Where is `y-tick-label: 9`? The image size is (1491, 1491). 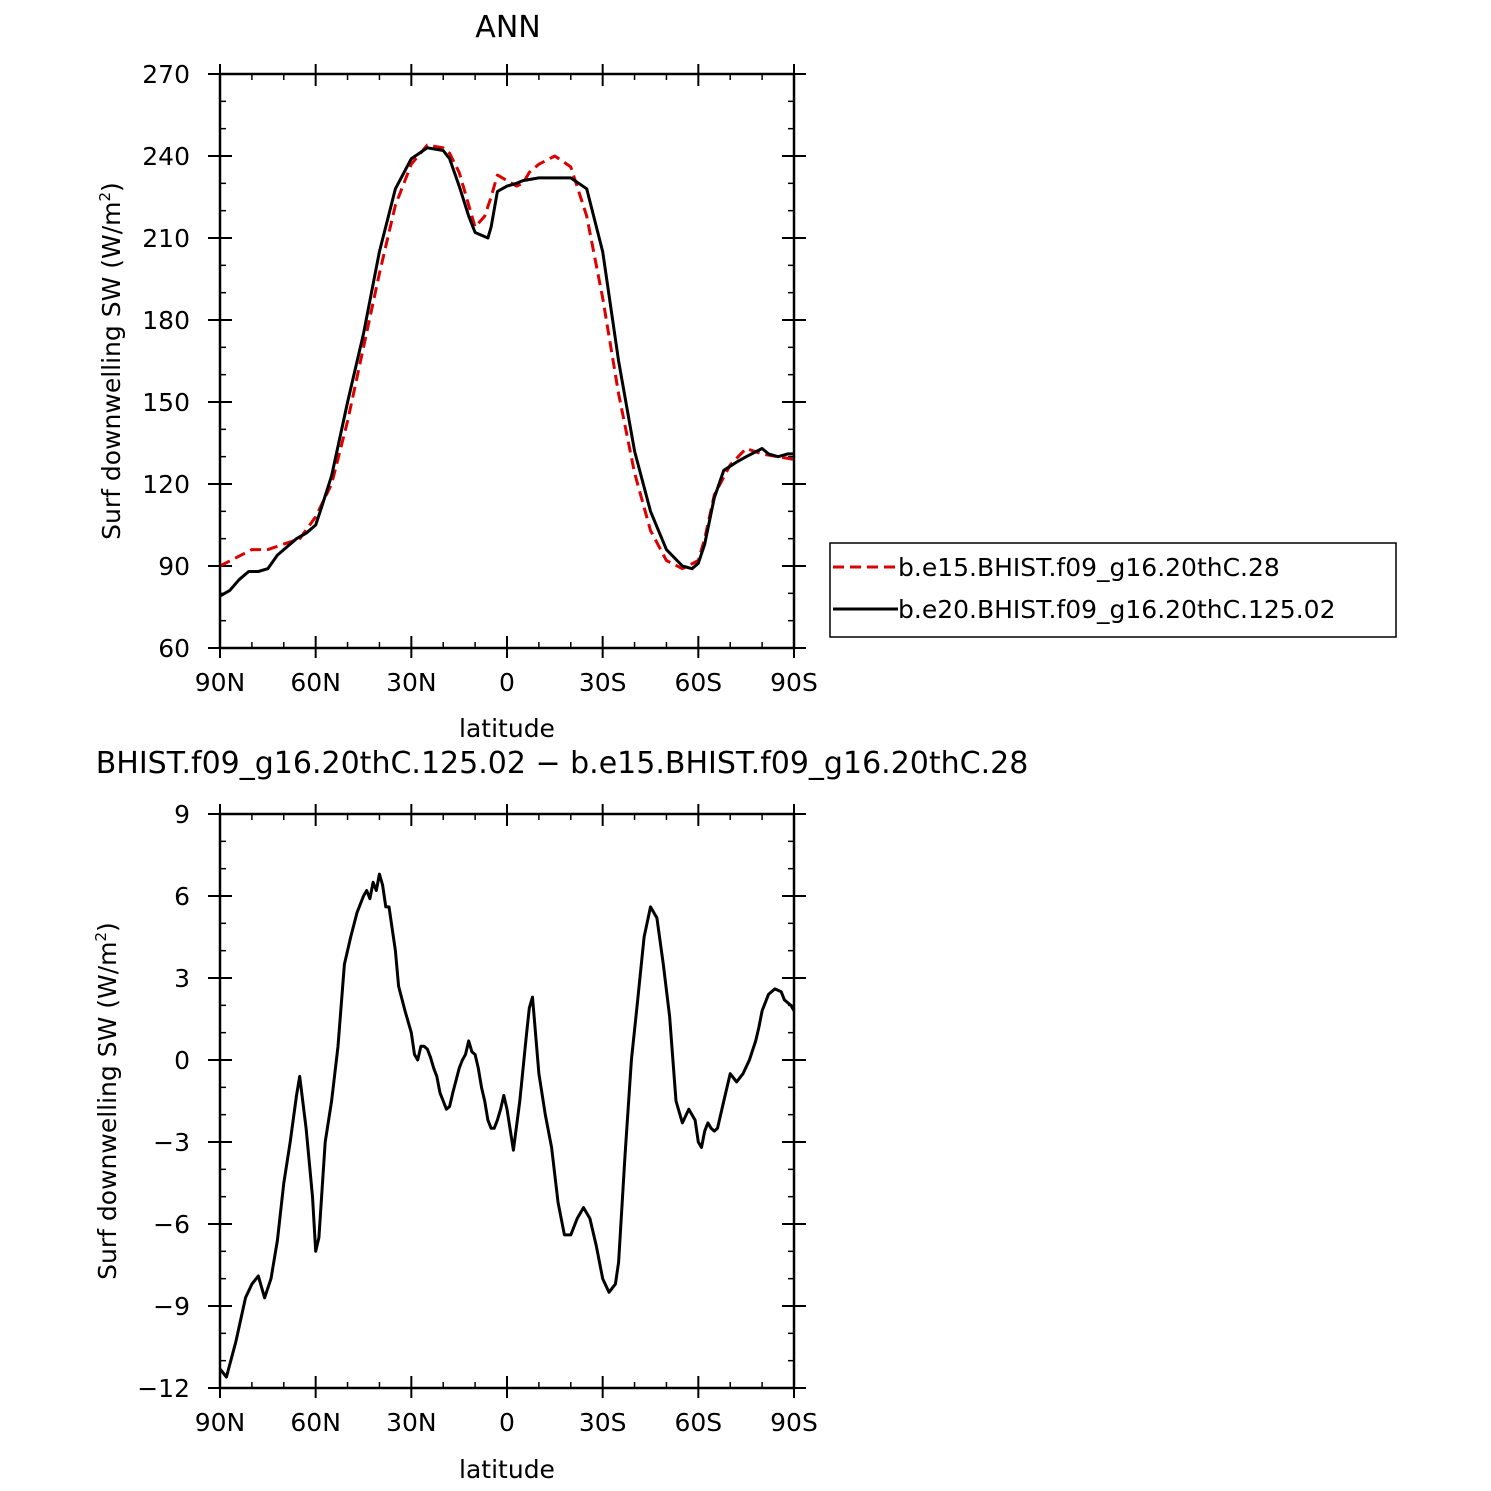 y-tick-label: 9 is located at coordinates (182, 814).